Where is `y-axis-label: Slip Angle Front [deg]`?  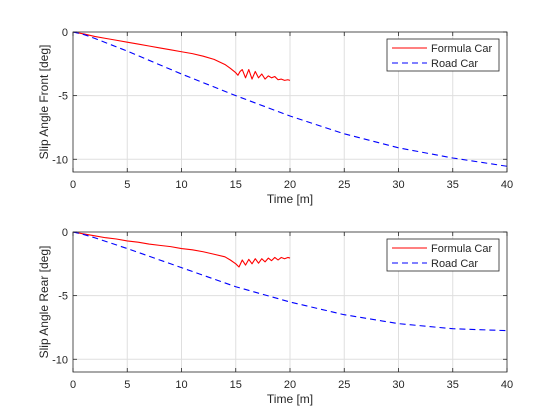 y-axis-label: Slip Angle Front [deg] is located at coordinates (44, 102).